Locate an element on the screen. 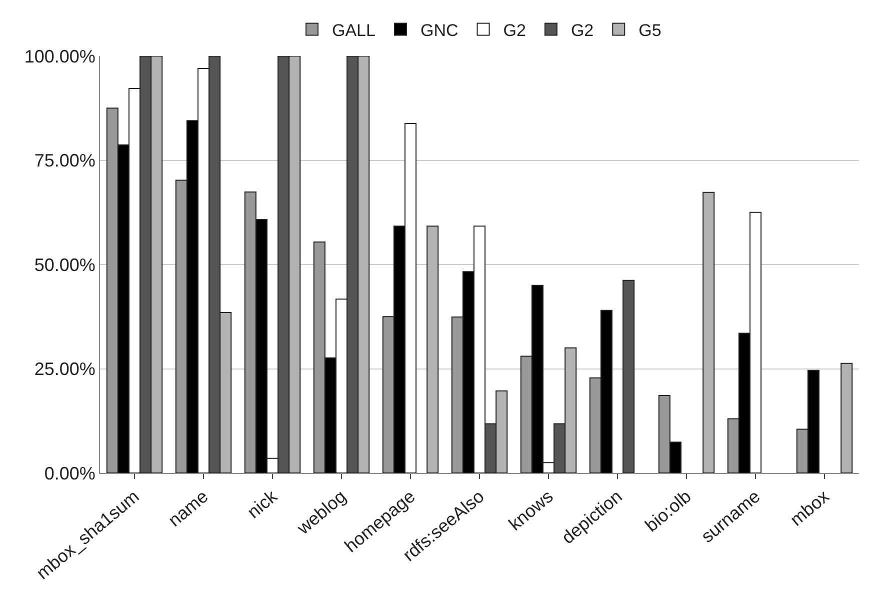  y-tick-label: 25.00% is located at coordinates (65, 369).